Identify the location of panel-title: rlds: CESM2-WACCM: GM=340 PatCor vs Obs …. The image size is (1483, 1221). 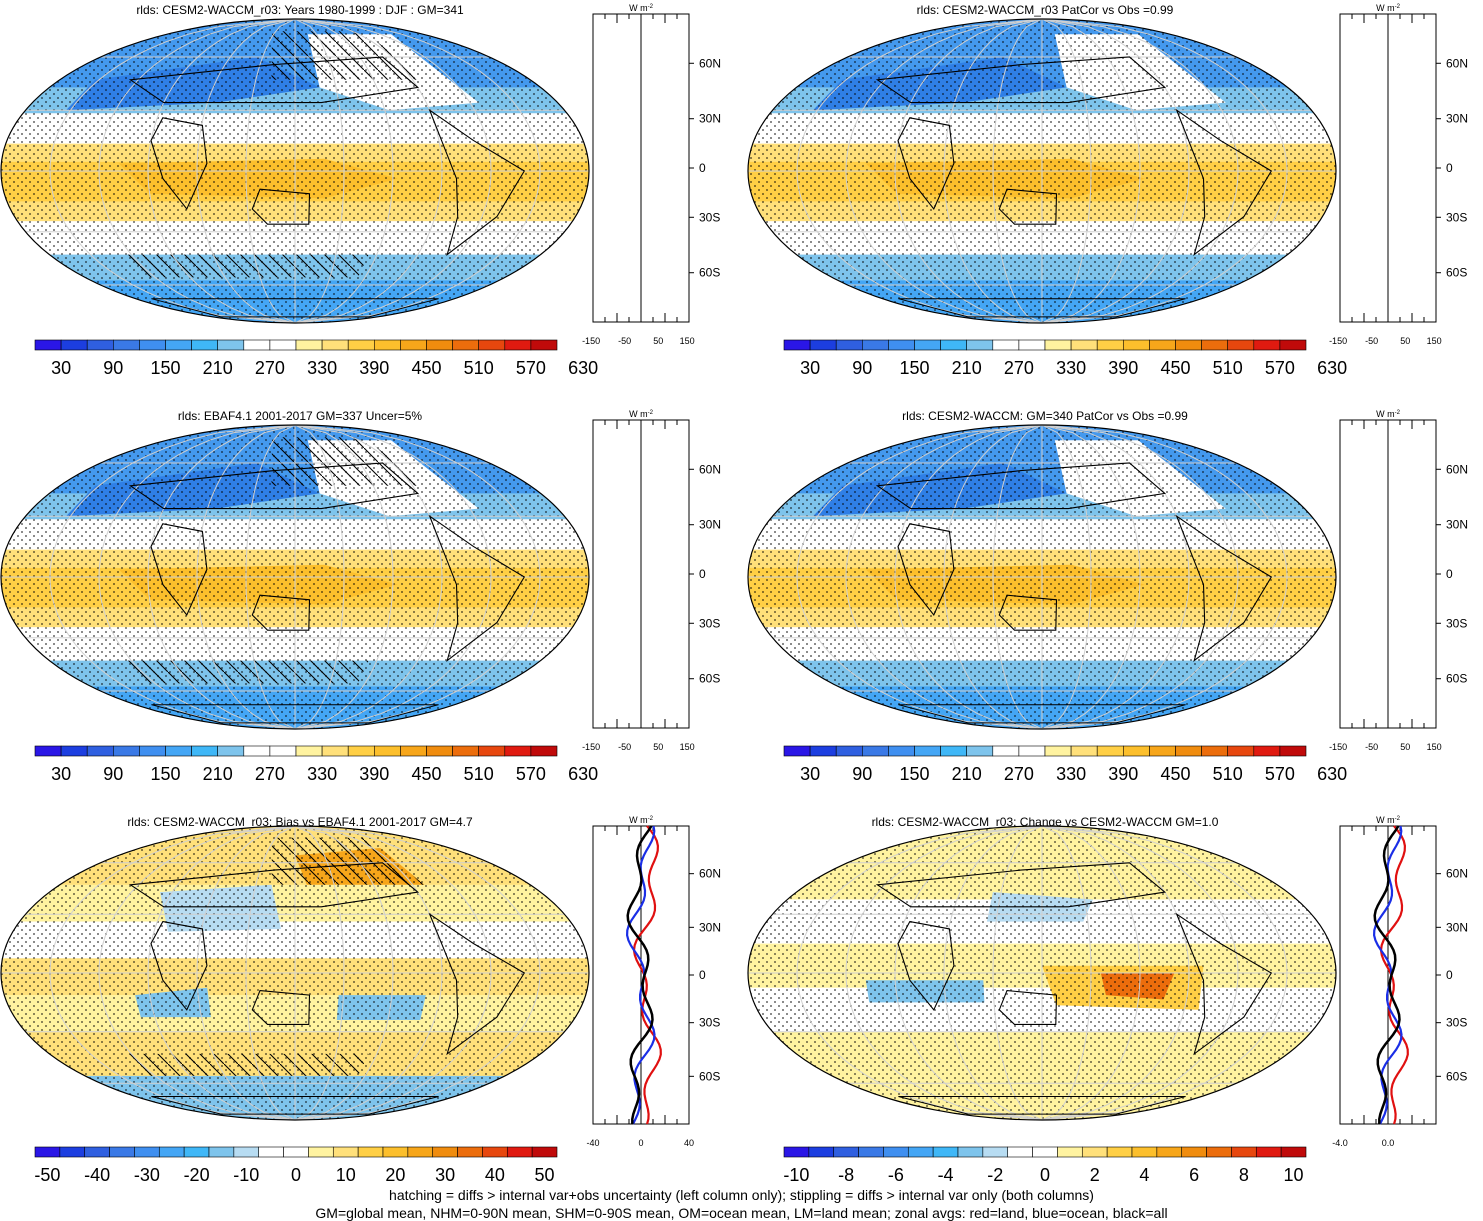
(1045, 416).